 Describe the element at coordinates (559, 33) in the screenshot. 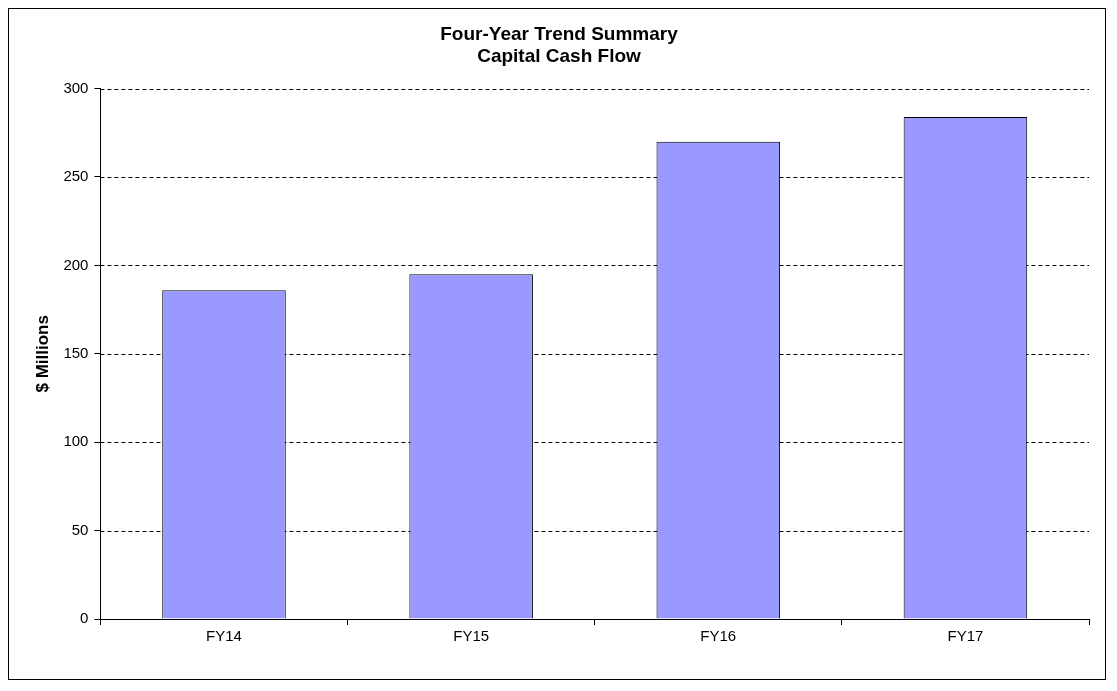

I see `chart-title: Four-Year Trend Summary` at that location.